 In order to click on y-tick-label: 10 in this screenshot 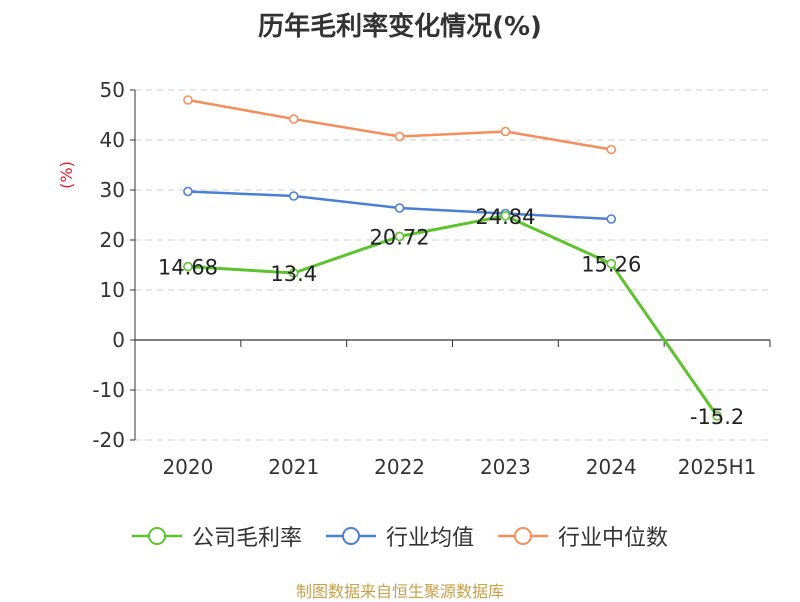, I will do `click(112, 290)`.